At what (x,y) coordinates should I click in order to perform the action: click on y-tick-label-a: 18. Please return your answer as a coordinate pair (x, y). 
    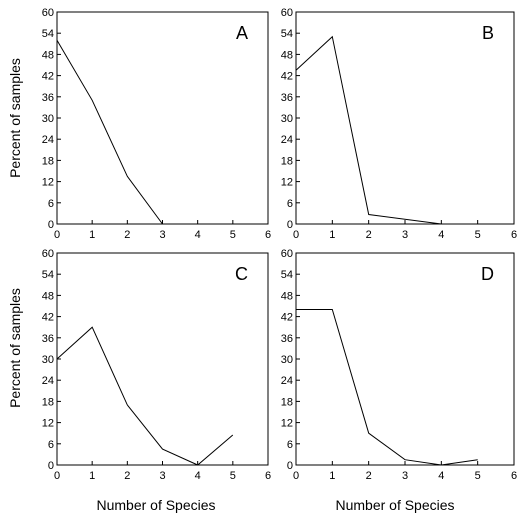
    Looking at the image, I should click on (48, 161).